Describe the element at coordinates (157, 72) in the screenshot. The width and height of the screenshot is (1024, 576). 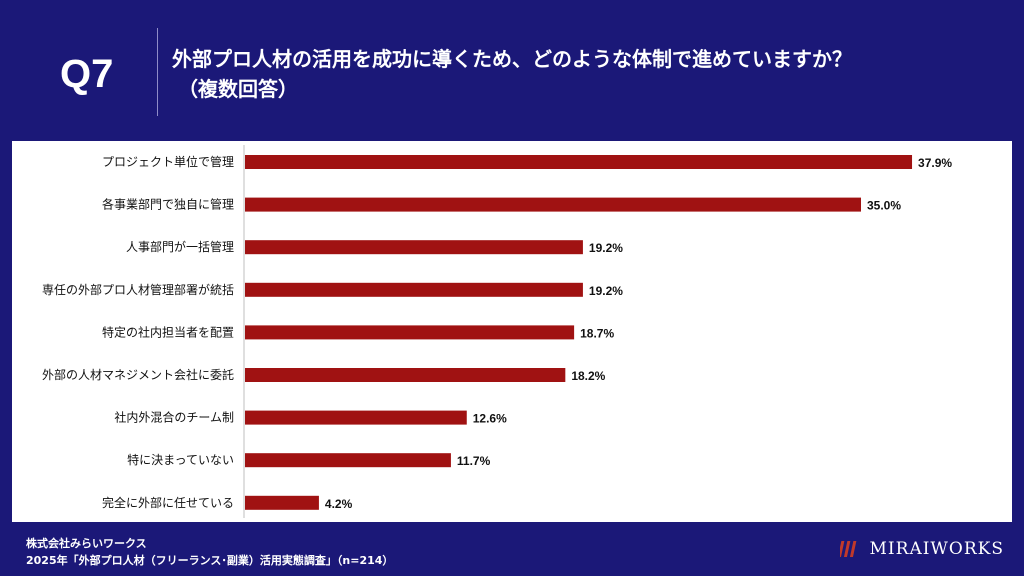
I see `header-divider` at that location.